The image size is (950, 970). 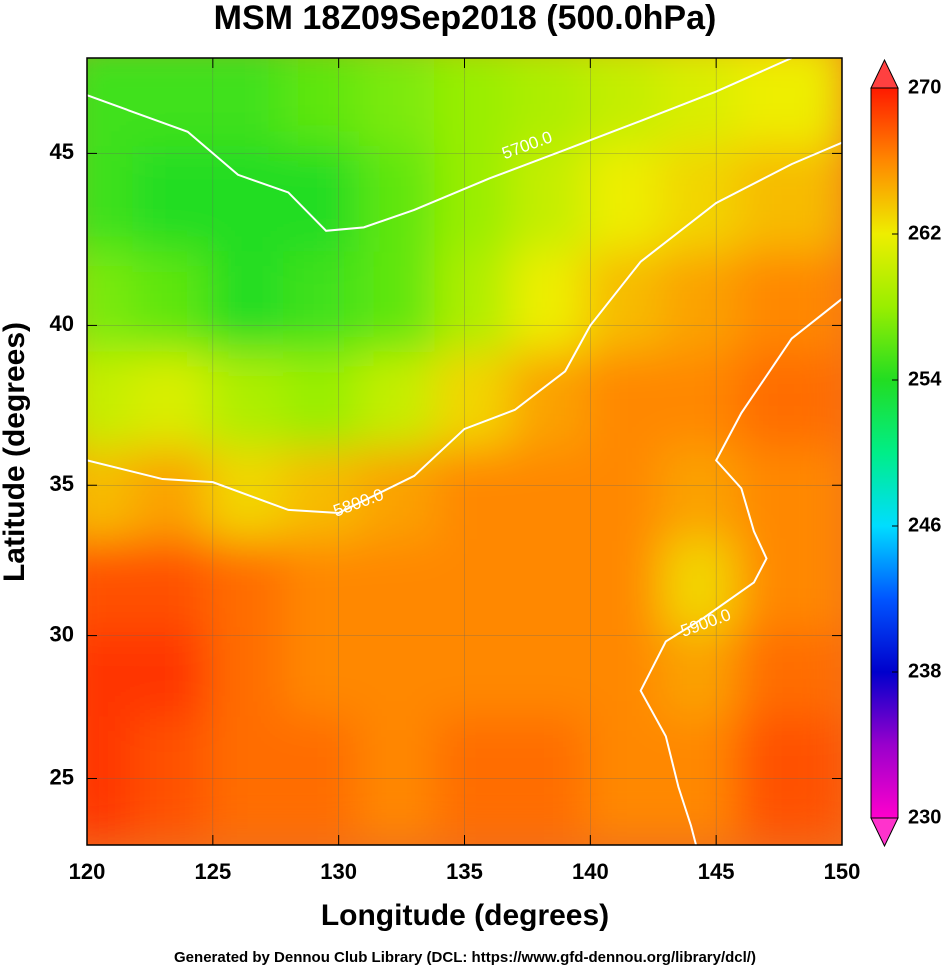 I want to click on colorbar-tick-label: 270, so click(x=924, y=87).